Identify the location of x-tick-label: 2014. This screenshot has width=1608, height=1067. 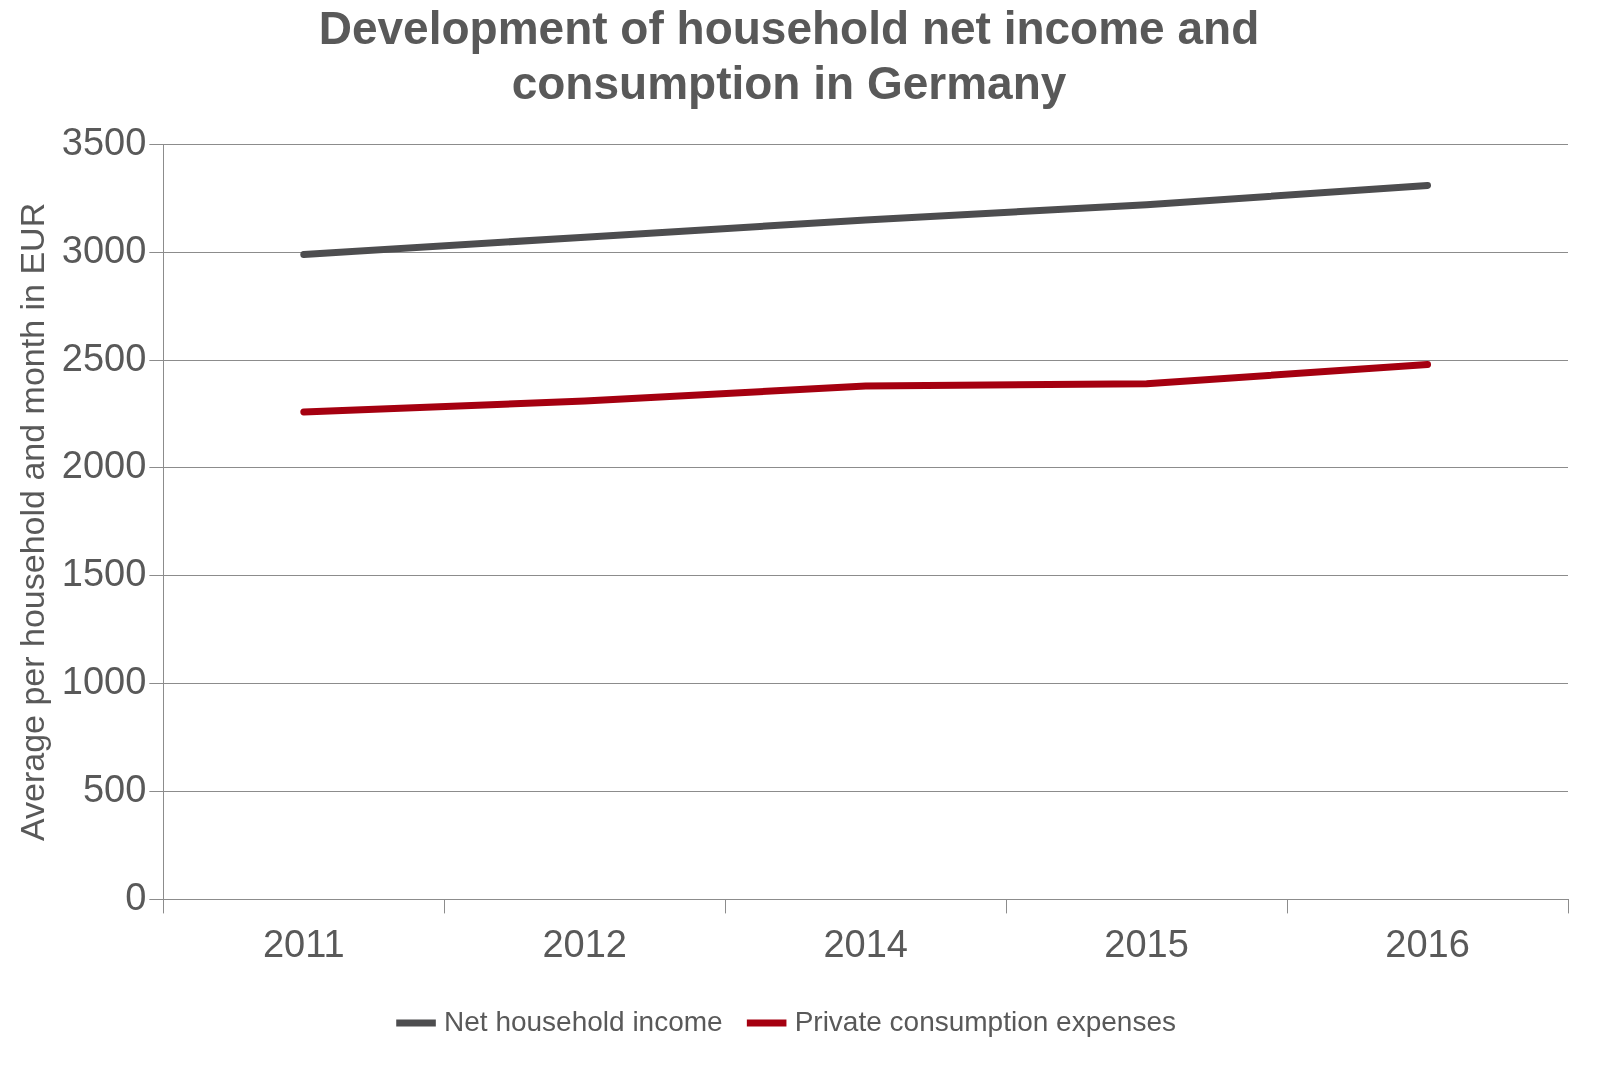
(865, 943).